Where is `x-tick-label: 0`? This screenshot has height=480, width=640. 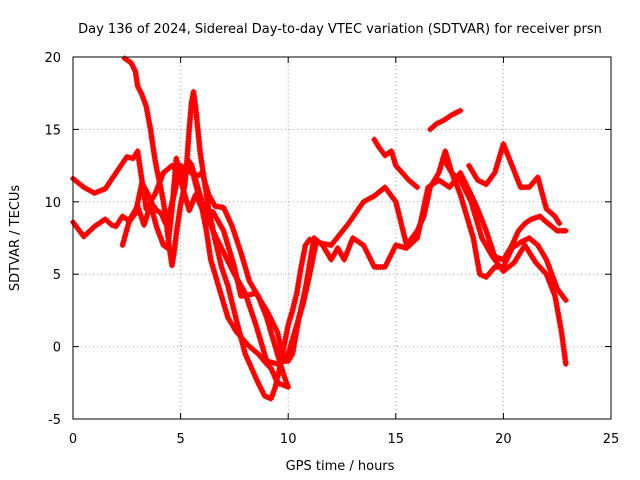
x-tick-label: 0 is located at coordinates (73, 439).